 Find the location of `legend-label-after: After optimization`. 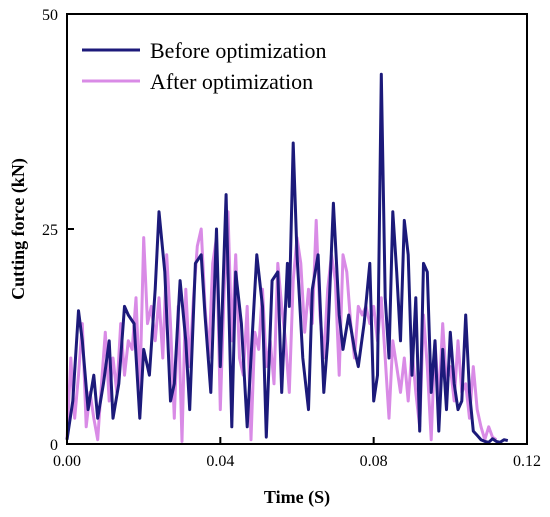

legend-label-after: After optimization is located at coordinates (231, 81).